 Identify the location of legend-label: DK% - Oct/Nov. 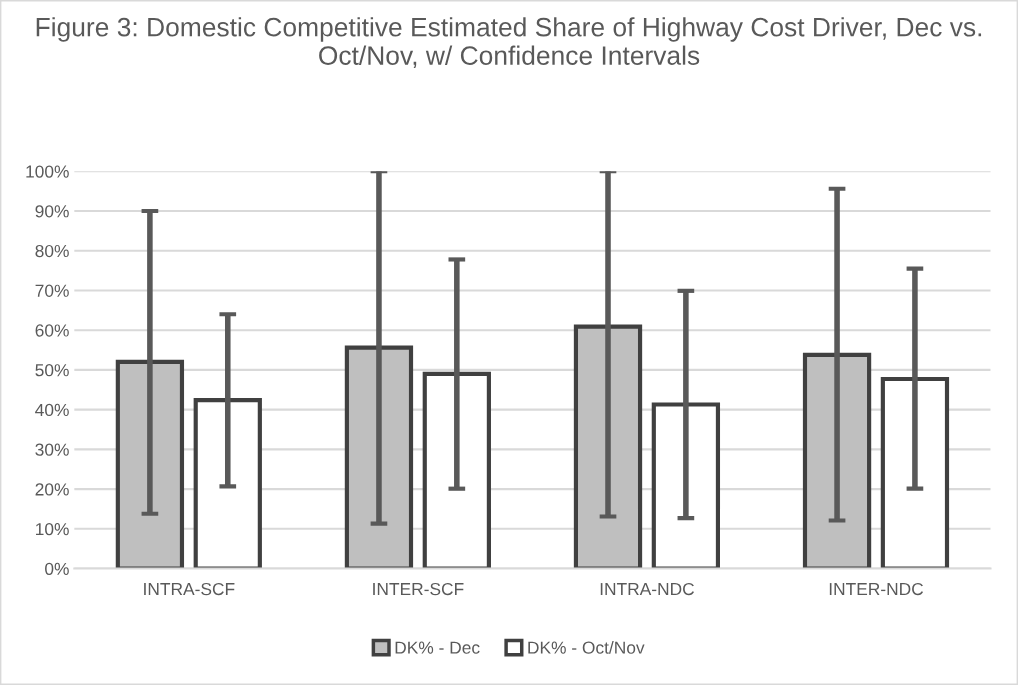
(586, 647).